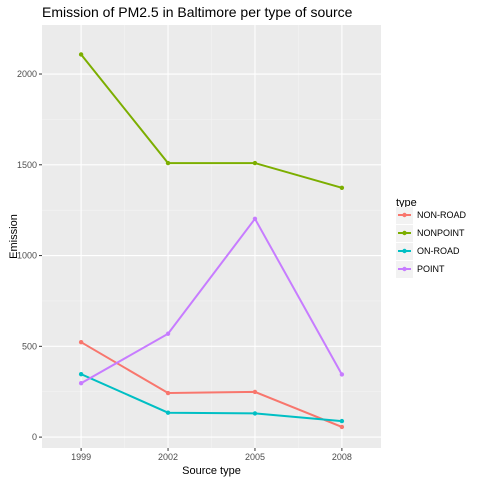  I want to click on legend-label: NON-ROAD, so click(441, 215).